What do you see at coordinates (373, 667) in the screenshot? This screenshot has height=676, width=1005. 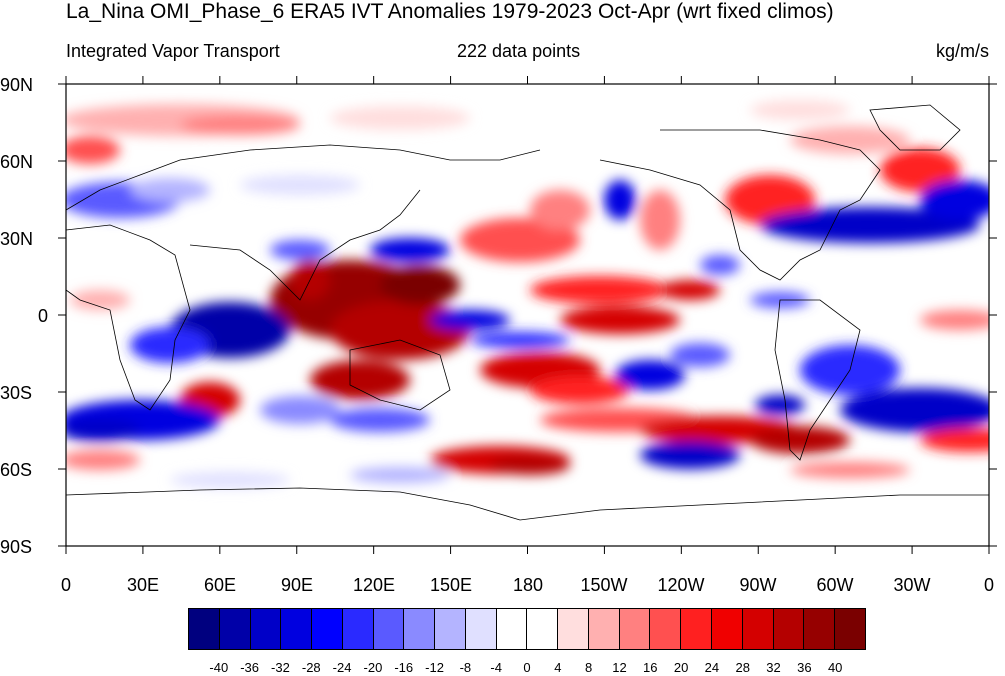 I see `colorbar-tick-label: -20` at bounding box center [373, 667].